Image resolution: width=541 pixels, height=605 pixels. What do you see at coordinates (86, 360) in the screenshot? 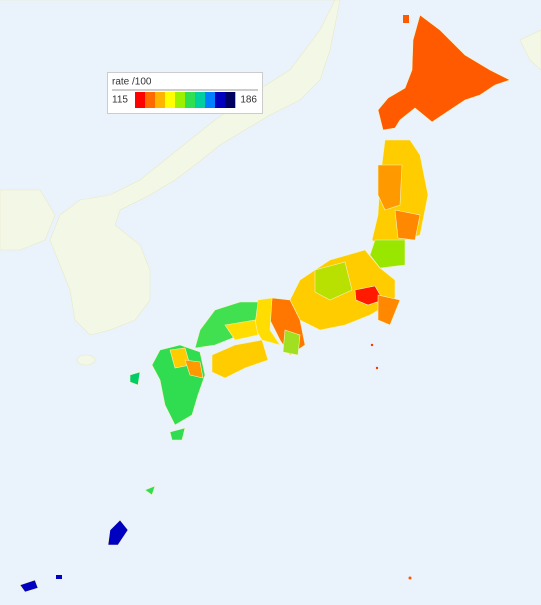
I see `jeju` at bounding box center [86, 360].